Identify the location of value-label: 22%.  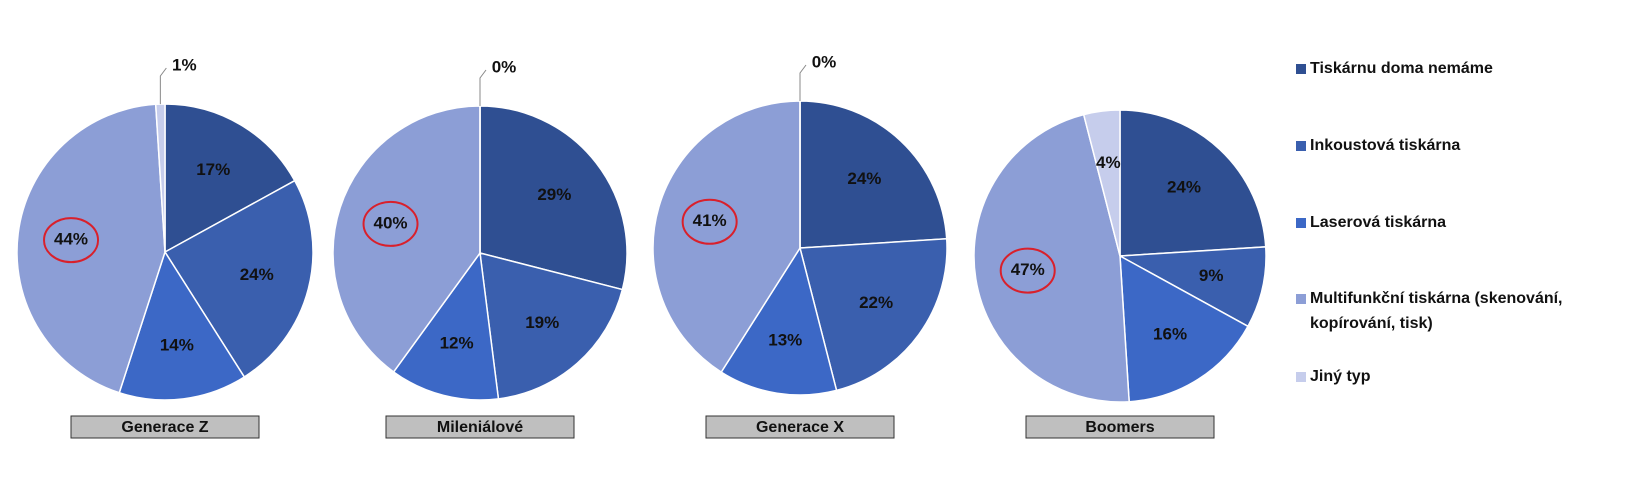
(876, 302).